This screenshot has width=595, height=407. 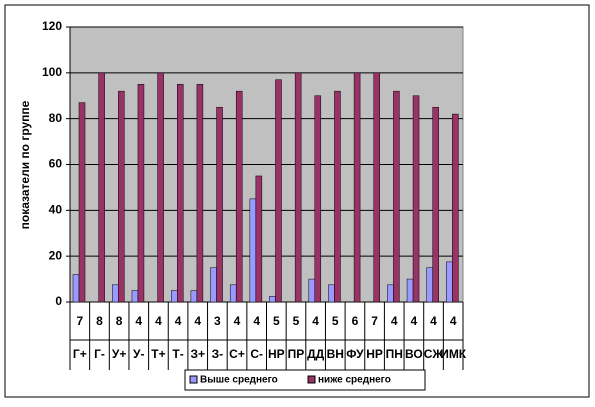 What do you see at coordinates (99, 354) in the screenshot?
I see `x-tick-label: Г-` at bounding box center [99, 354].